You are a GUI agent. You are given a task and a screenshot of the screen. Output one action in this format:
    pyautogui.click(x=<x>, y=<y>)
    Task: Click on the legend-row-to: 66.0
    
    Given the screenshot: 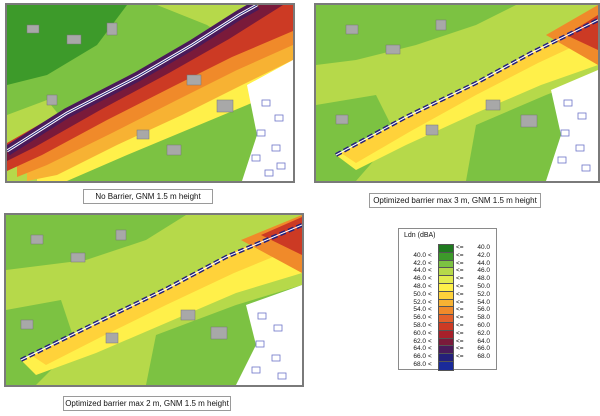 What is the action you would take?
    pyautogui.click(x=483, y=349)
    